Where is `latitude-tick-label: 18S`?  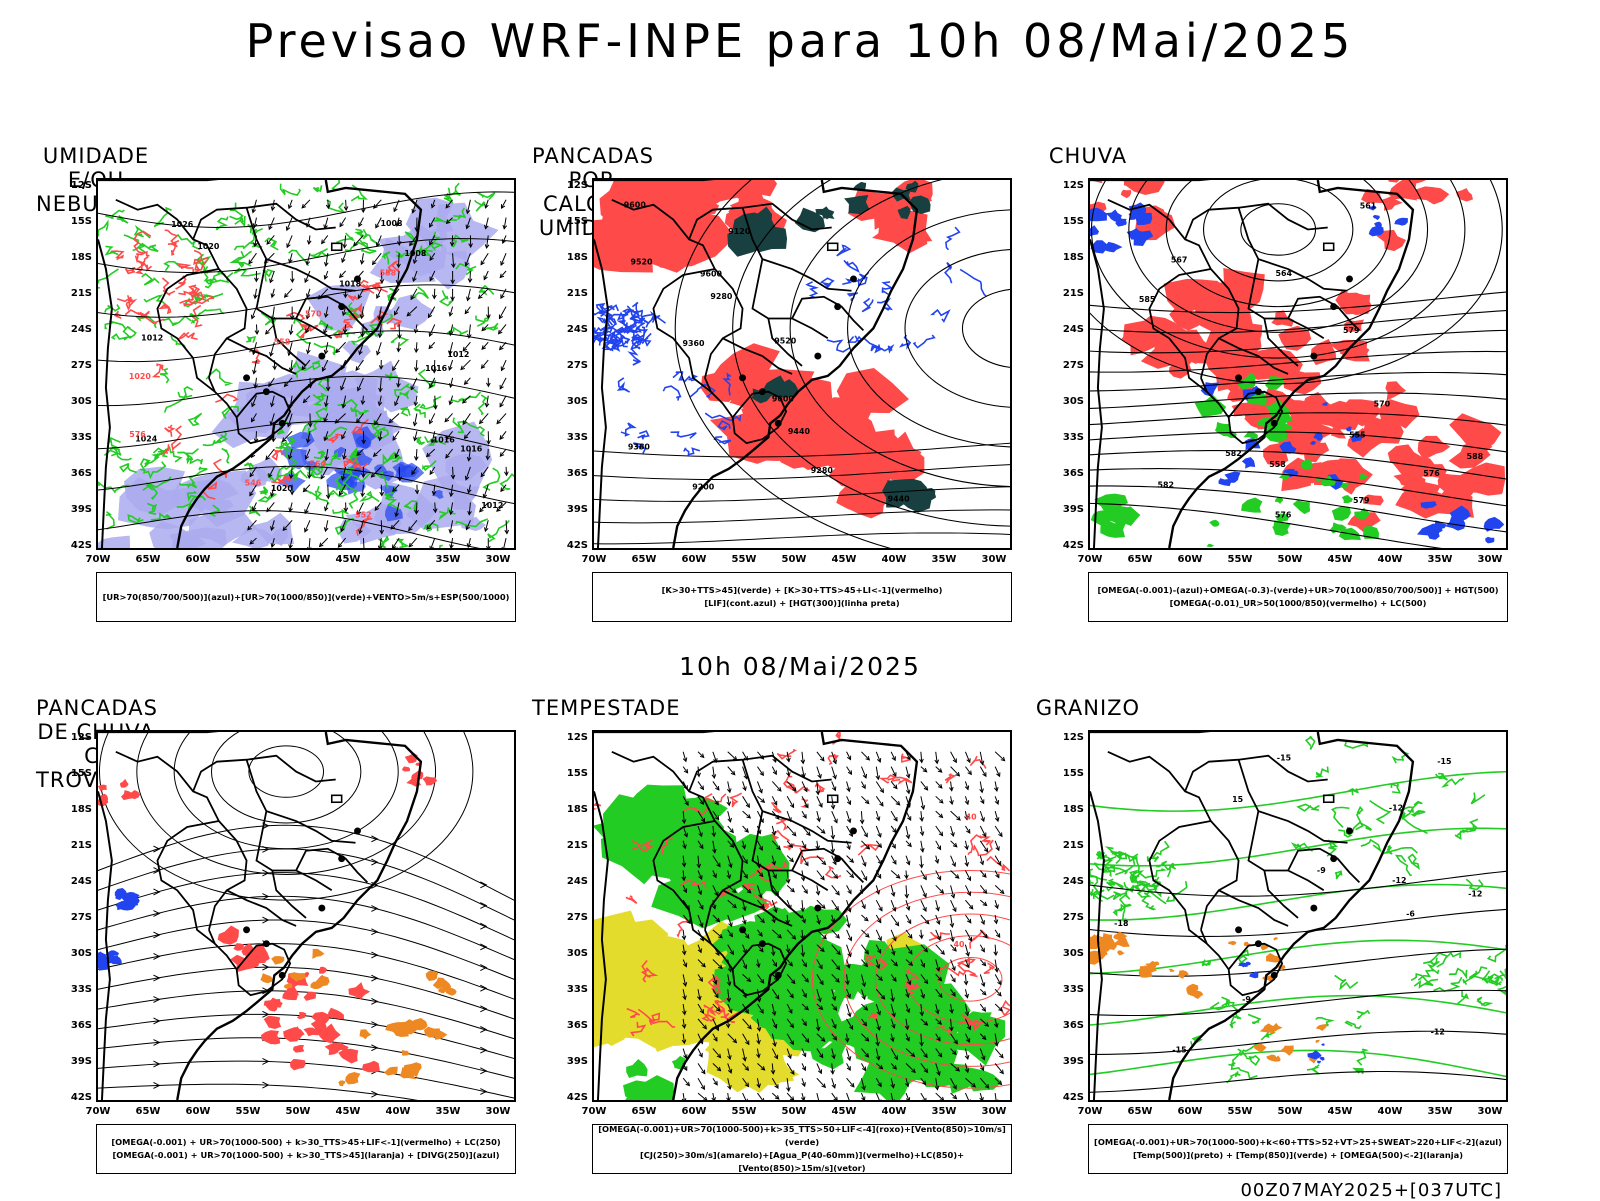 latitude-tick-label: 18S is located at coordinates (76, 809).